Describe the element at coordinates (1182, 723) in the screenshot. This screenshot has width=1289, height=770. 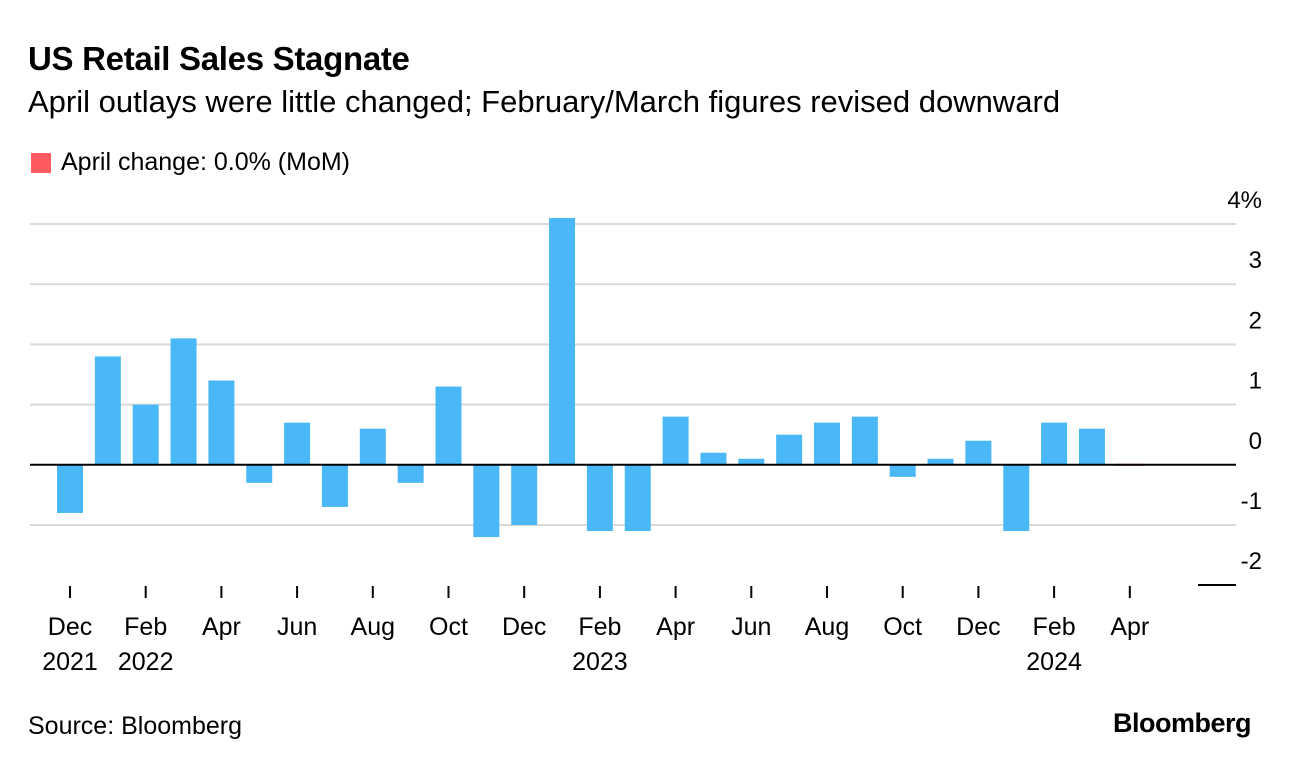
I see `bloomberg-logo: Bloomberg` at that location.